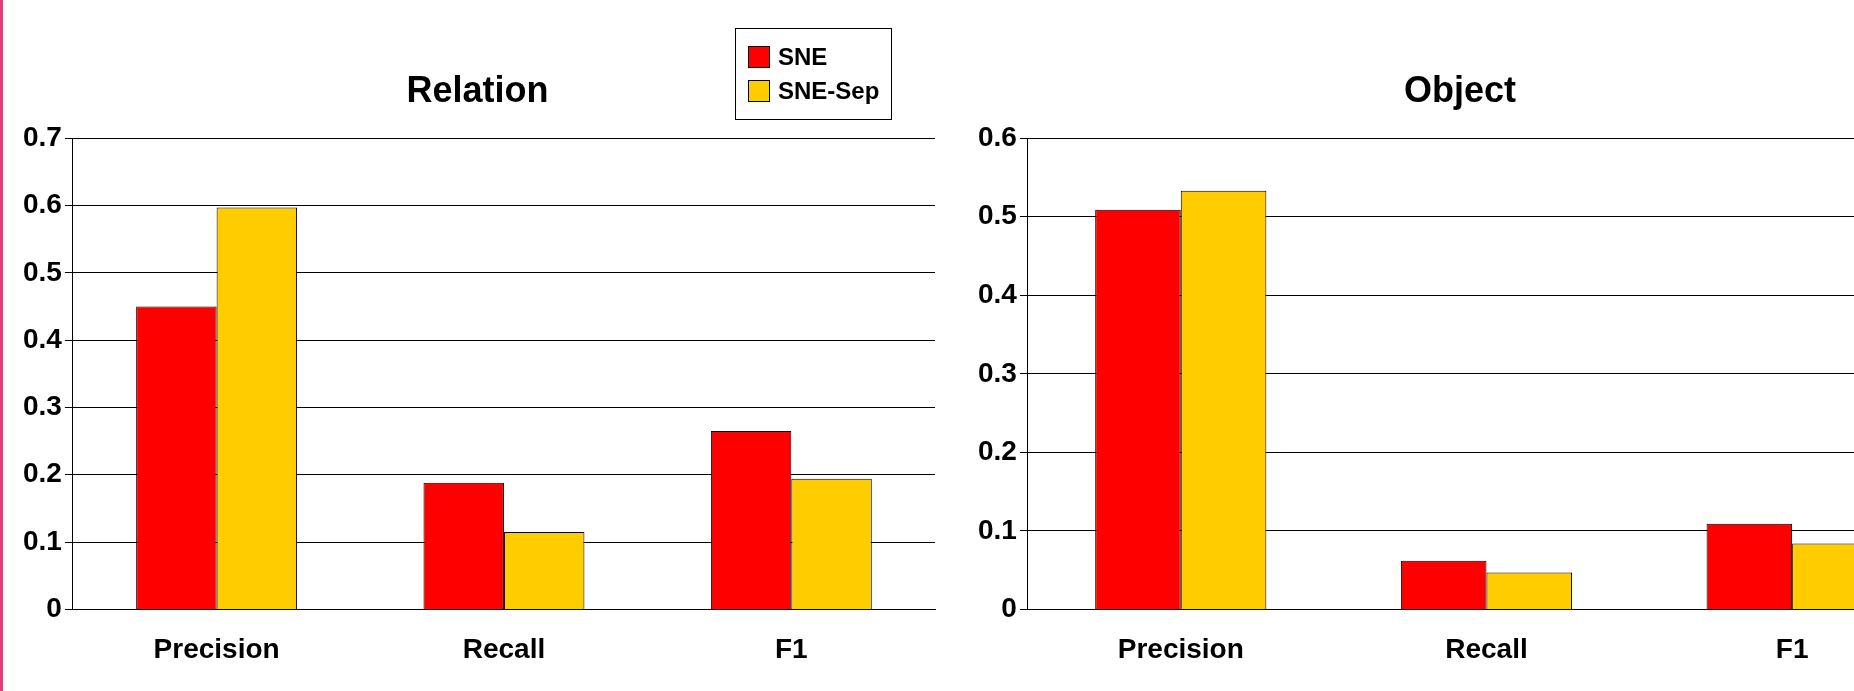  I want to click on y-tick-label: 0.7, so click(42, 136).